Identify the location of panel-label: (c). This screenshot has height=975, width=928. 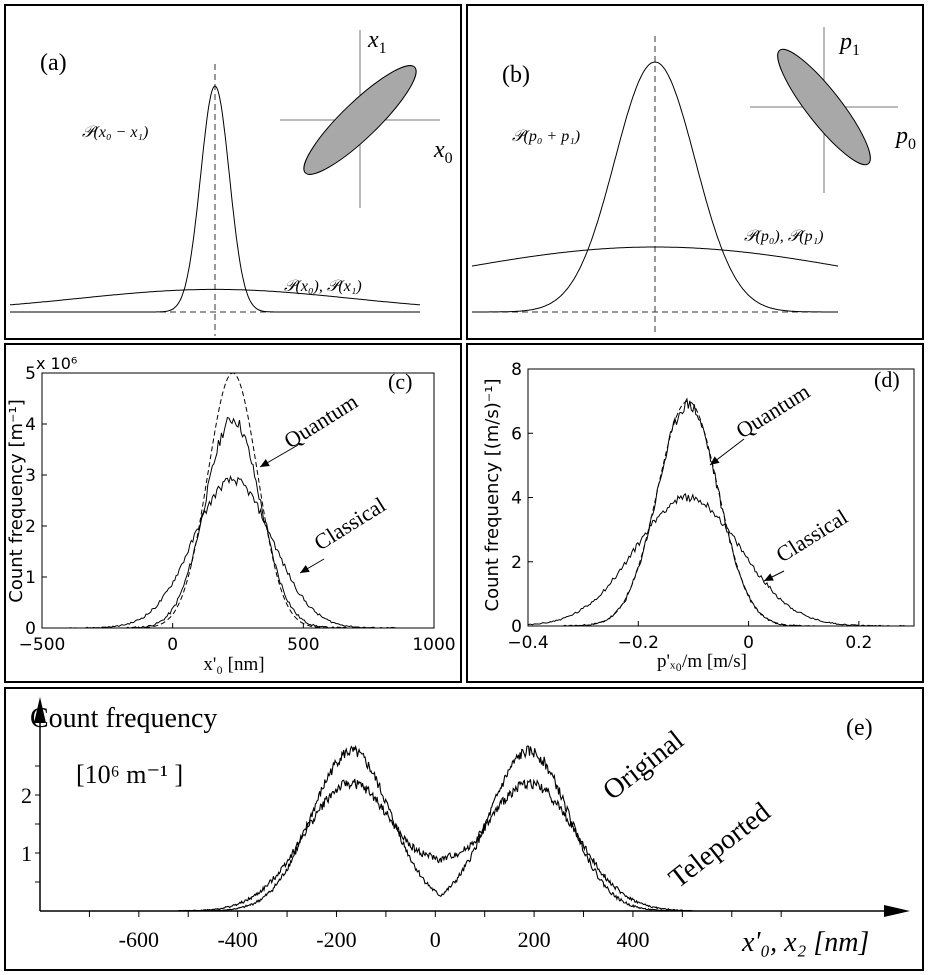
(400, 381).